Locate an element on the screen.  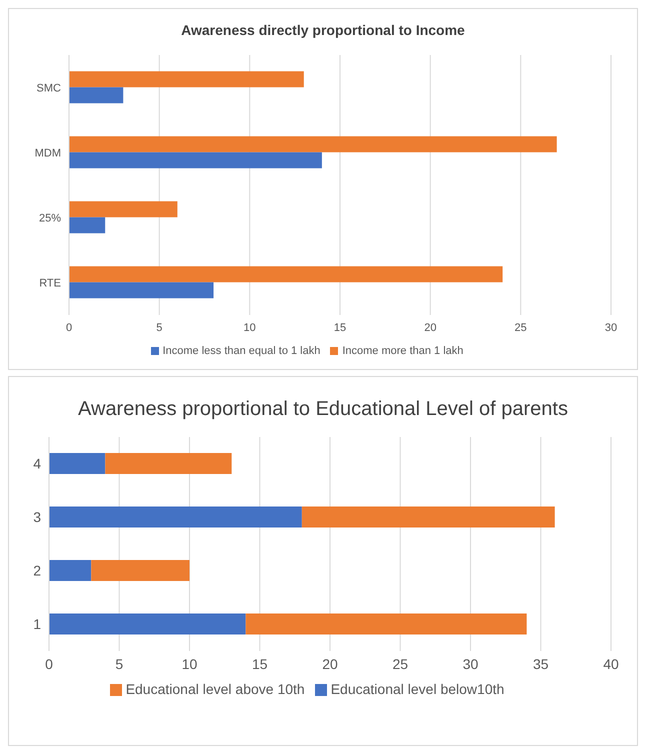
chart-title: Awareness proportional to Educational Level of parents is located at coordinates (323, 409).